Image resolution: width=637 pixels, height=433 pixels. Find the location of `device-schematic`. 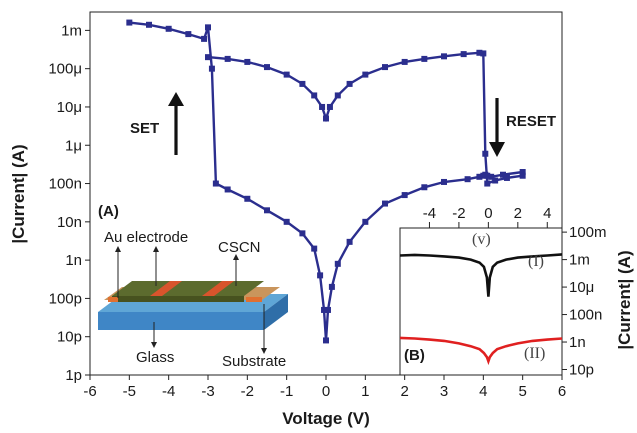

device-schematic is located at coordinates (193, 300).